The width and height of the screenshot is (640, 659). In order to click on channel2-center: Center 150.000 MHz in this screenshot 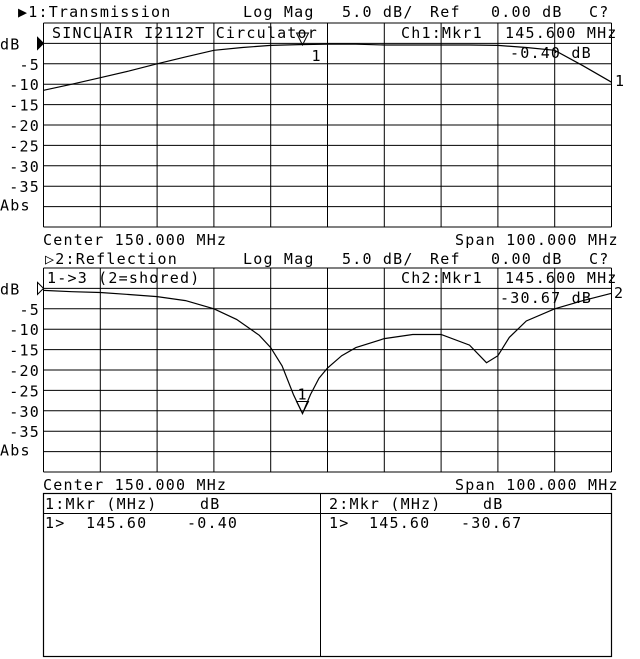, I will do `click(135, 485)`.